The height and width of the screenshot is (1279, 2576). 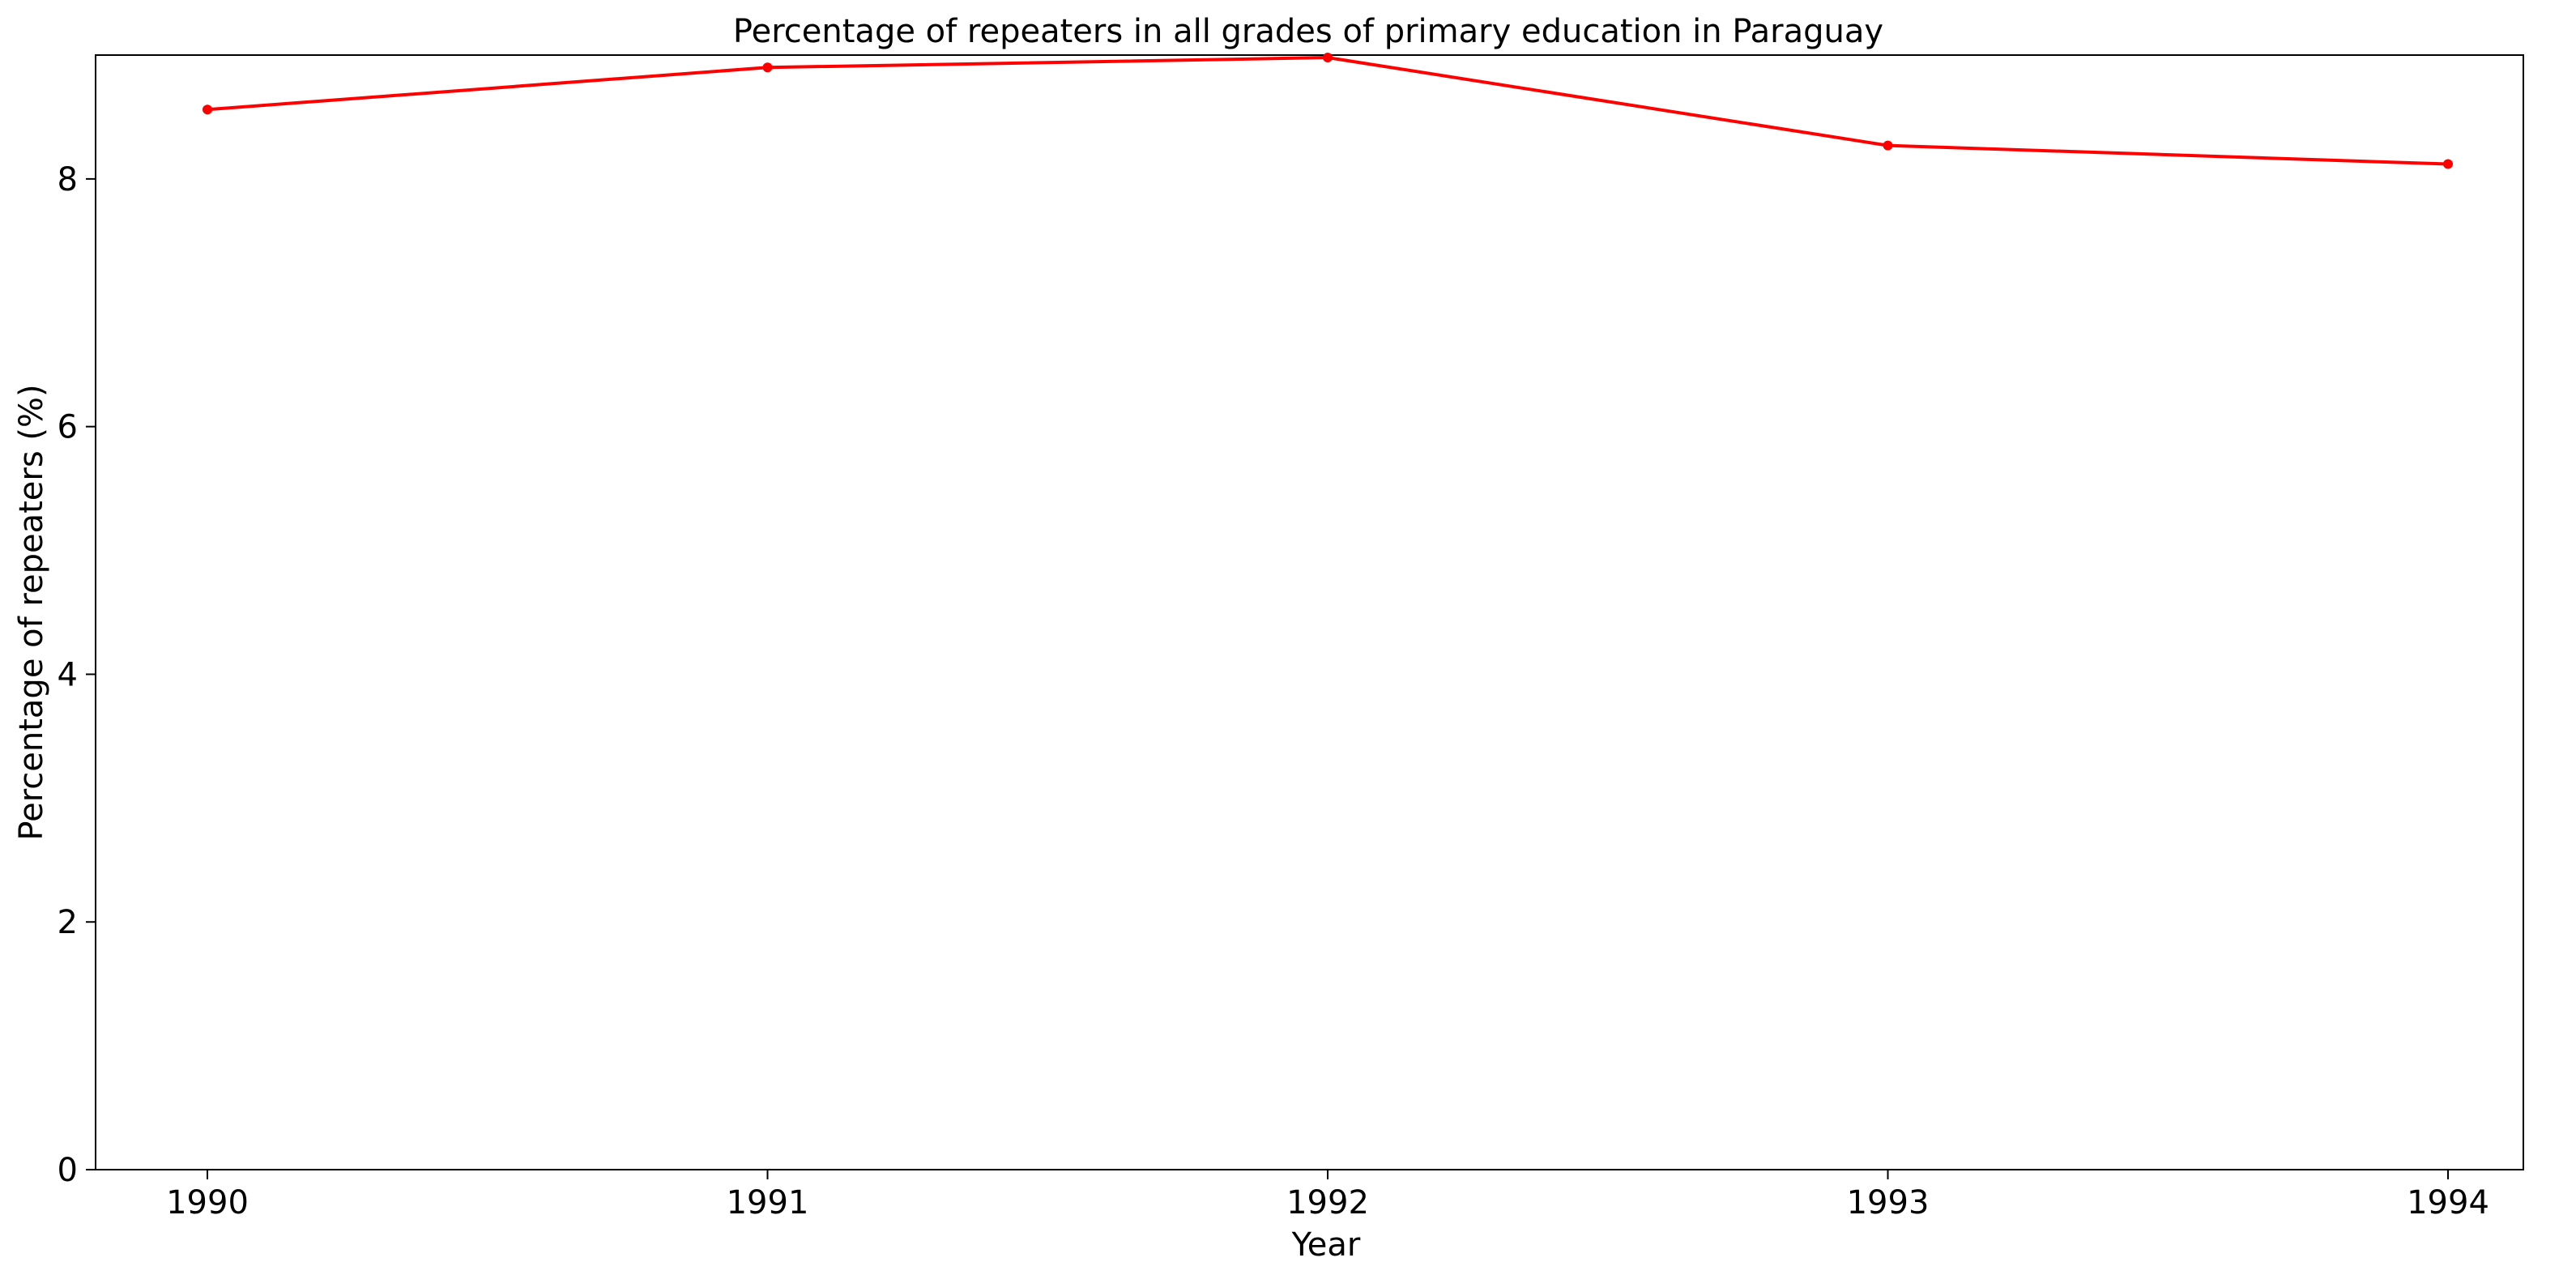 What do you see at coordinates (1327, 1202) in the screenshot?
I see `x-tick-label: 1992` at bounding box center [1327, 1202].